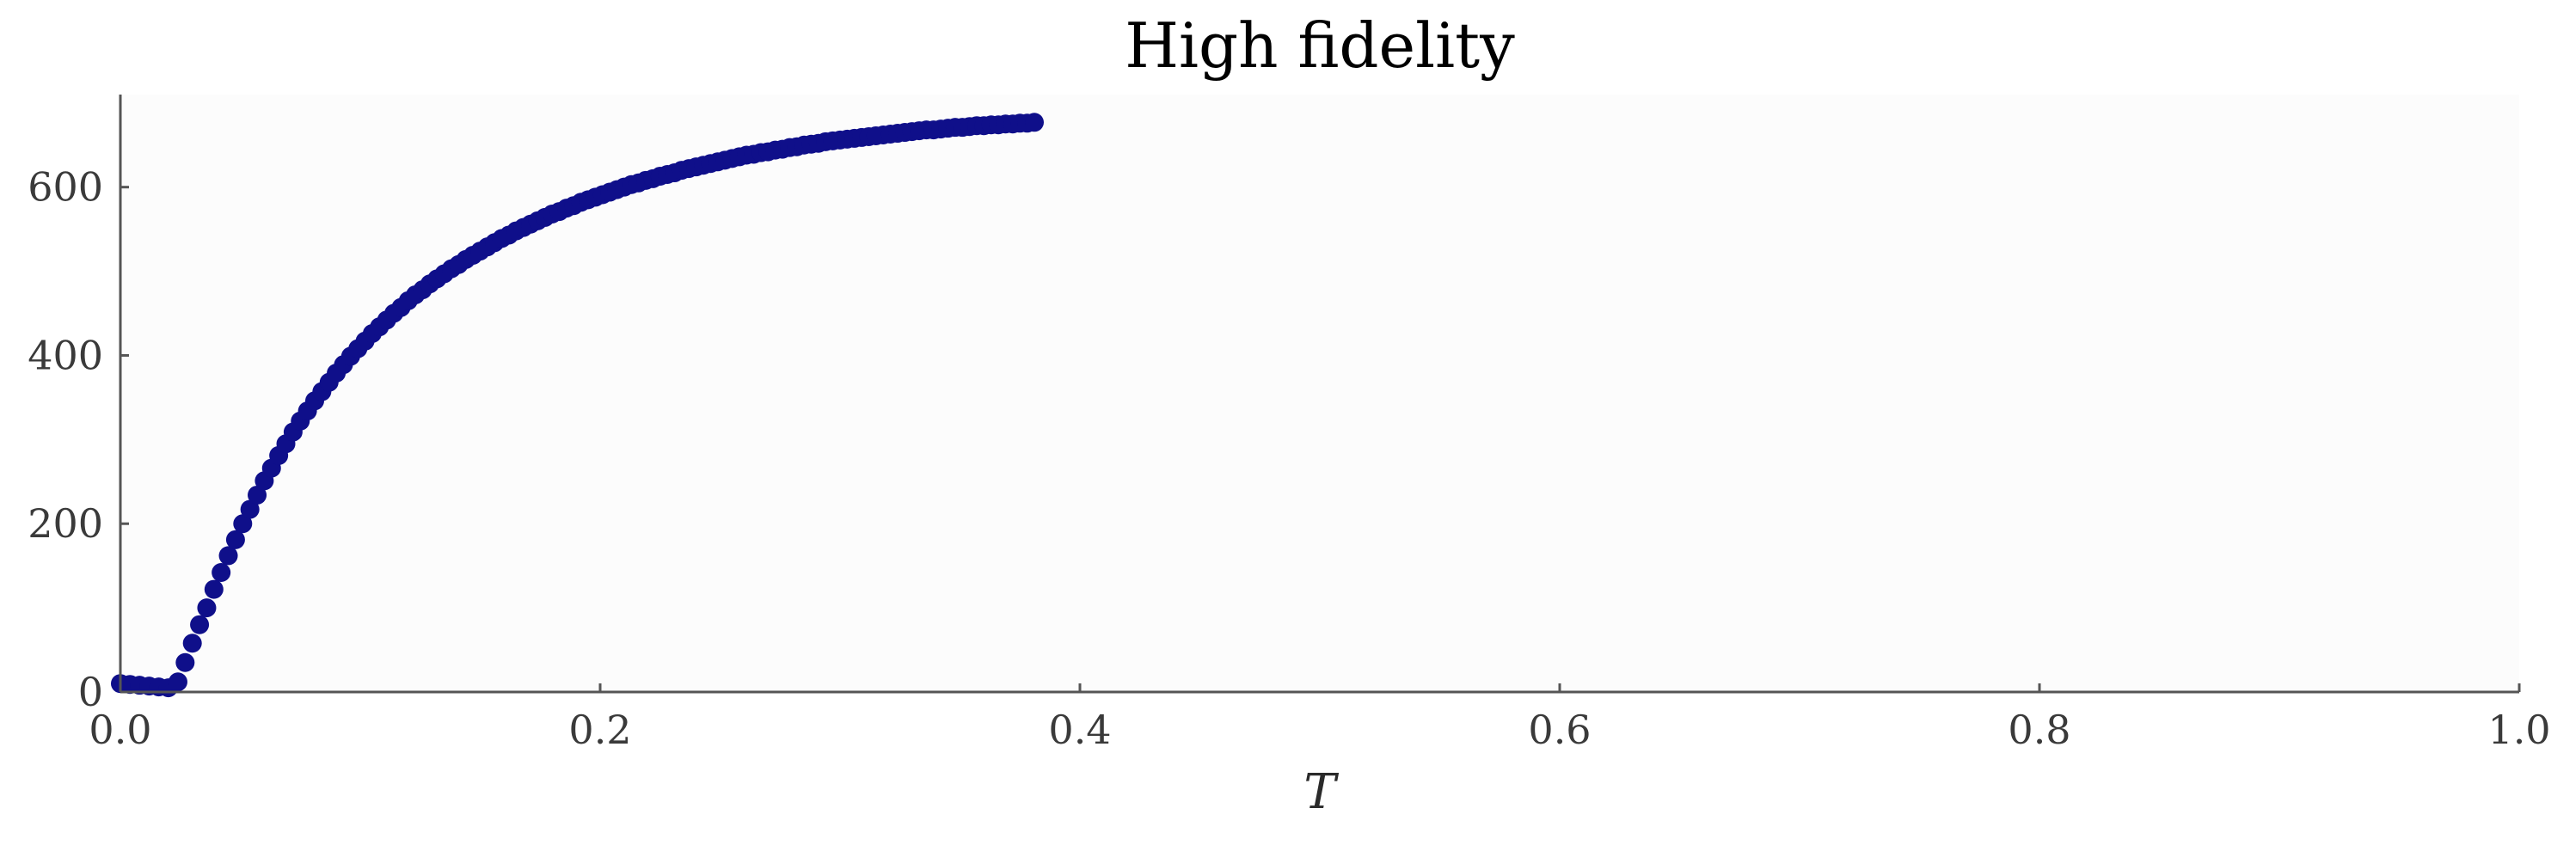 The height and width of the screenshot is (845, 2576). What do you see at coordinates (1320, 718) in the screenshot?
I see `x-ticks: 0.0 0.2 0.4 0.6 0.8 1.0` at bounding box center [1320, 718].